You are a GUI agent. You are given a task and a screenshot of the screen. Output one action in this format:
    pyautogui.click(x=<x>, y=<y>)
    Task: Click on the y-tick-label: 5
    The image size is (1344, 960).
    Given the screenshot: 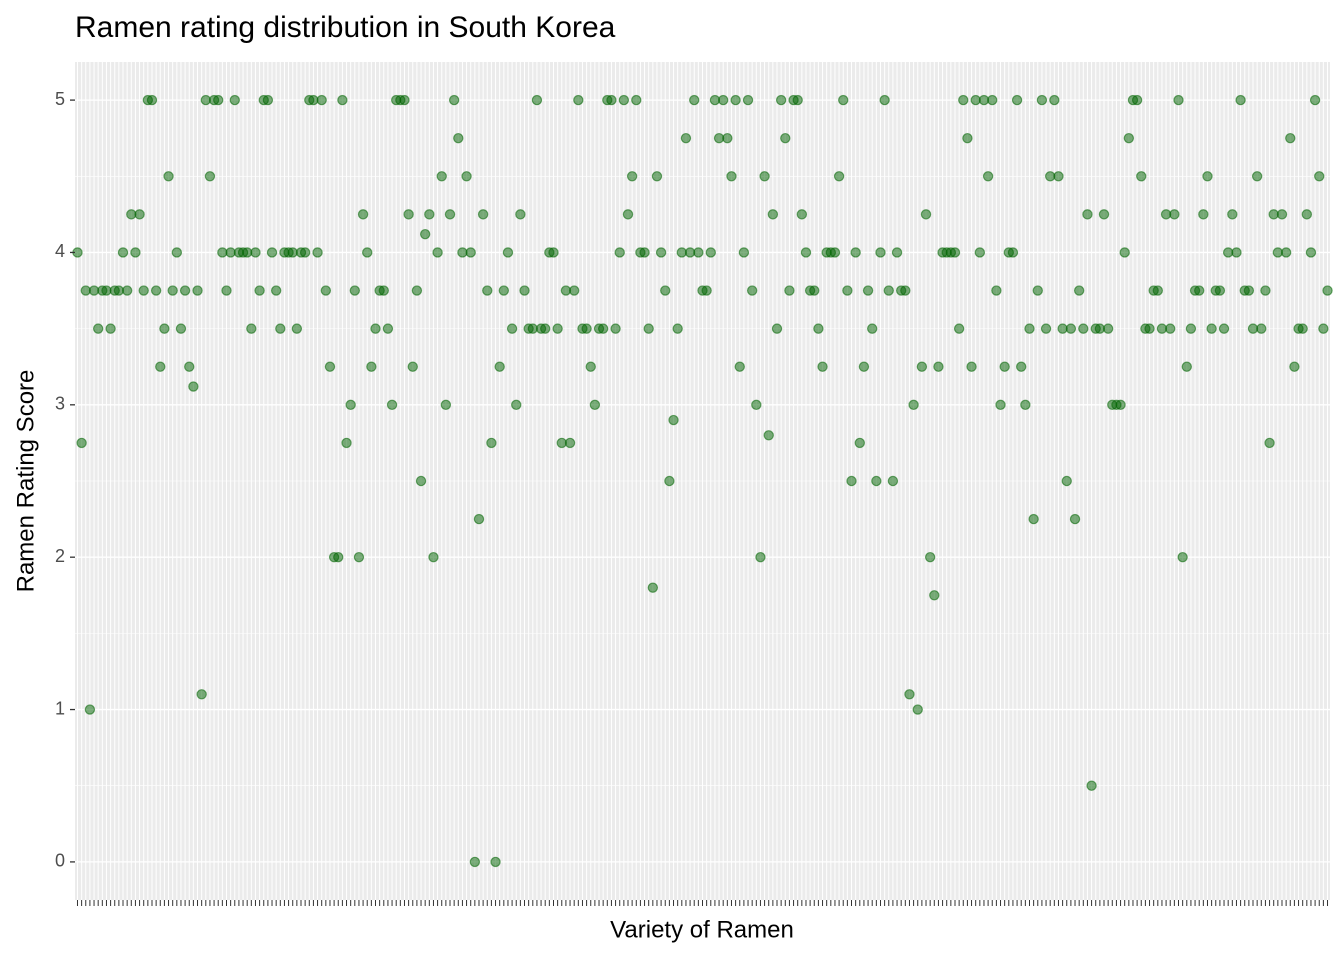 What is the action you would take?
    pyautogui.click(x=60, y=99)
    